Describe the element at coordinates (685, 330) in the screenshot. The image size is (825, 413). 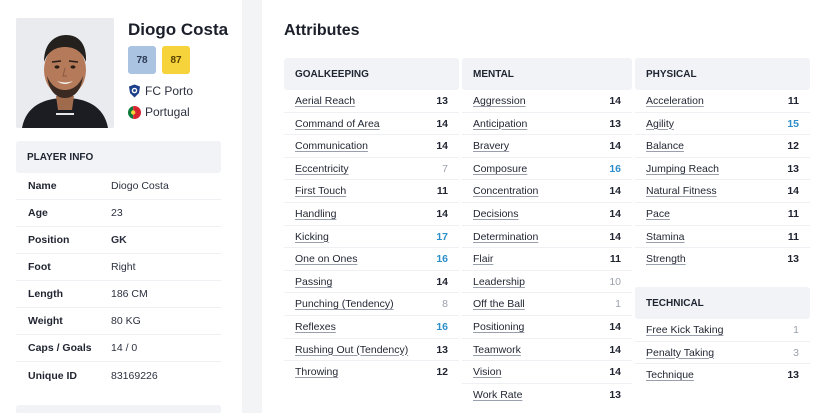
I see `attribute-name-link: Free Kick Taking` at that location.